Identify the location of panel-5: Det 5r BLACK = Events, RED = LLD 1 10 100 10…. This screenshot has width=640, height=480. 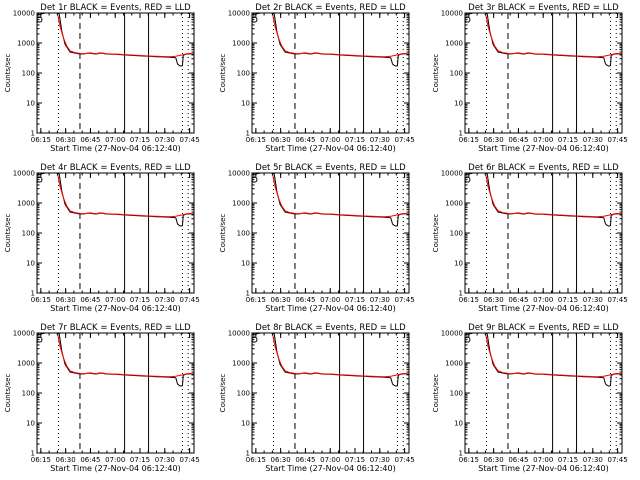
(317, 238).